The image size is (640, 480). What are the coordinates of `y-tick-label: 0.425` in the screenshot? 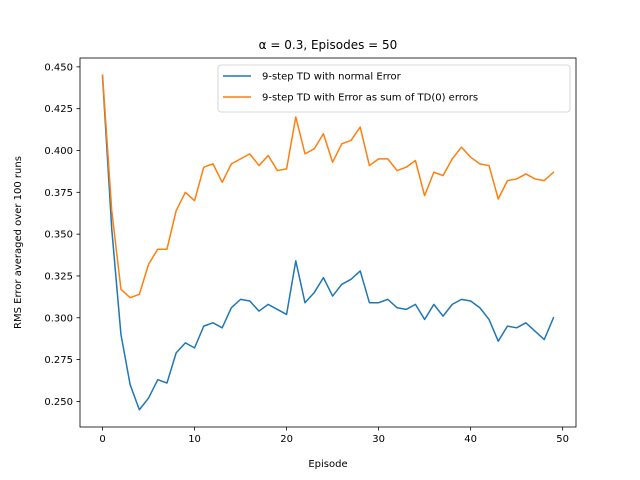 It's located at (58, 109).